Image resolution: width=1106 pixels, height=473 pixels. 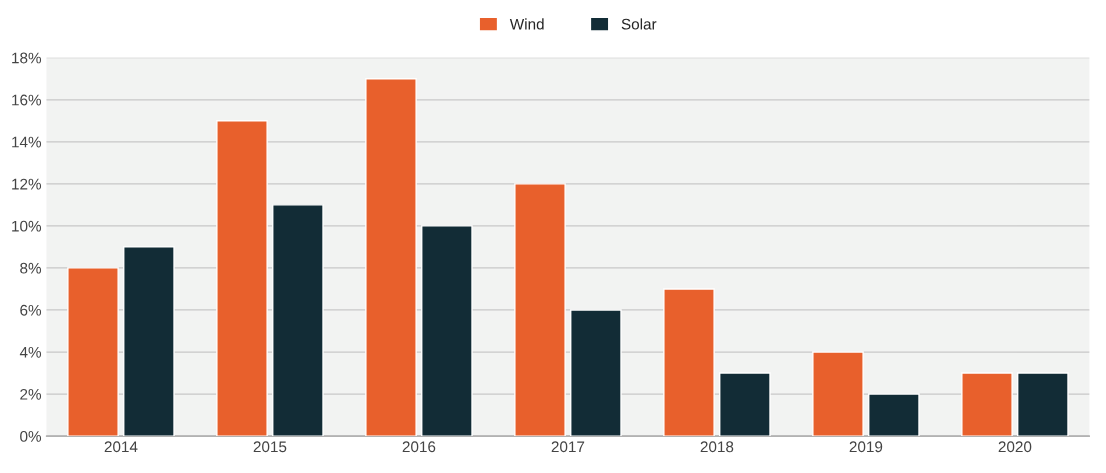 What do you see at coordinates (419, 447) in the screenshot?
I see `x-tick-label: 2016` at bounding box center [419, 447].